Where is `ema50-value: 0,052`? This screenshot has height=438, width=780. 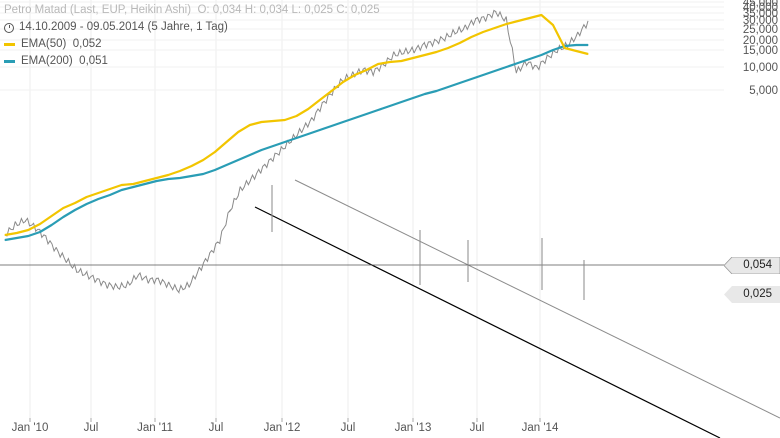 ema50-value: 0,052 is located at coordinates (87, 44).